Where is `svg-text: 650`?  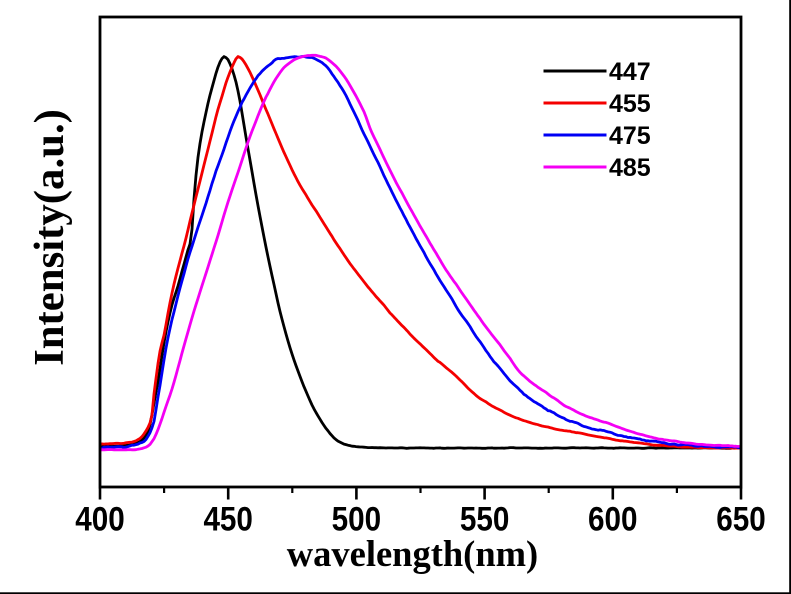 svg-text: 650 is located at coordinates (741, 520).